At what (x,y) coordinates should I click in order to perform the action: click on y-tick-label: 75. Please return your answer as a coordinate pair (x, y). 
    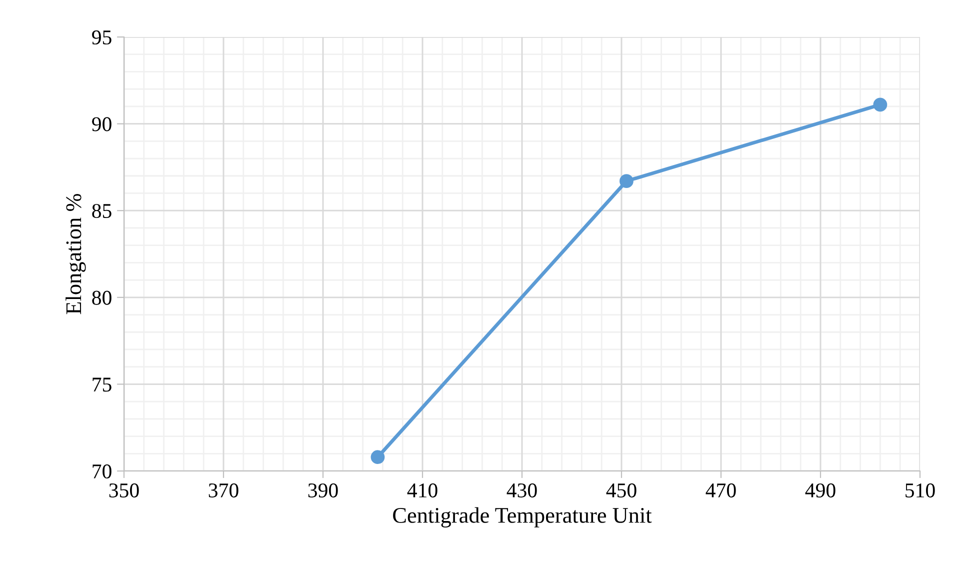
    Looking at the image, I should click on (102, 385).